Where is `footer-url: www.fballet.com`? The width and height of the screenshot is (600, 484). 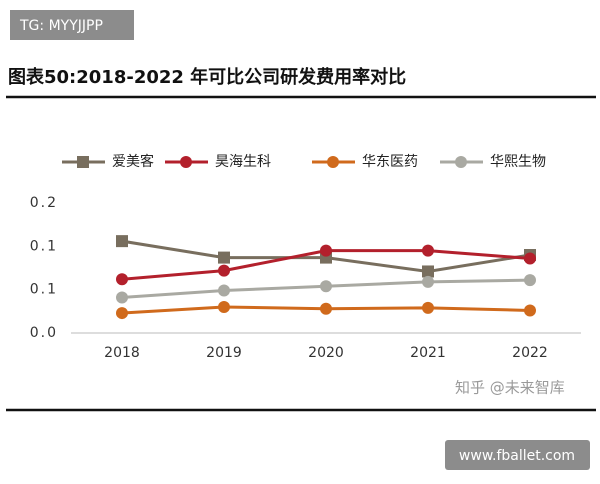 footer-url: www.fballet.com is located at coordinates (517, 456).